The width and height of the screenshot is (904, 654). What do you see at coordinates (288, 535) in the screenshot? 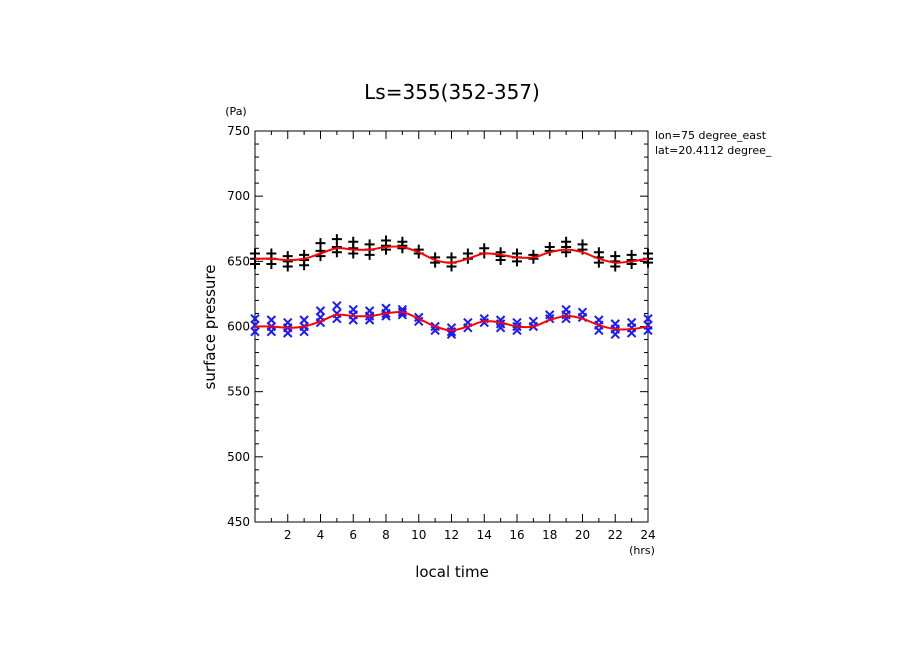
I see `x-tick-label: 2` at bounding box center [288, 535].